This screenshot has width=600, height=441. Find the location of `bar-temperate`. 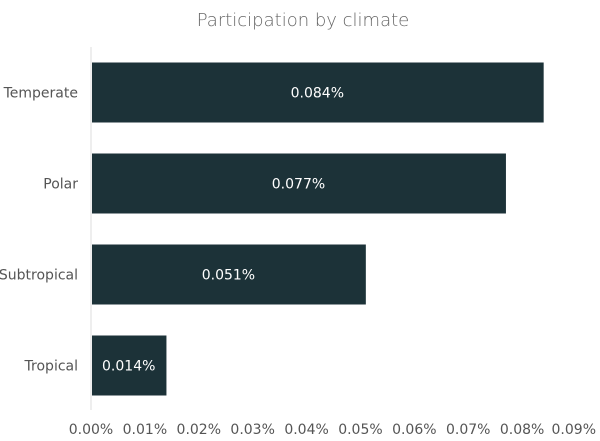

bar-temperate is located at coordinates (318, 92).